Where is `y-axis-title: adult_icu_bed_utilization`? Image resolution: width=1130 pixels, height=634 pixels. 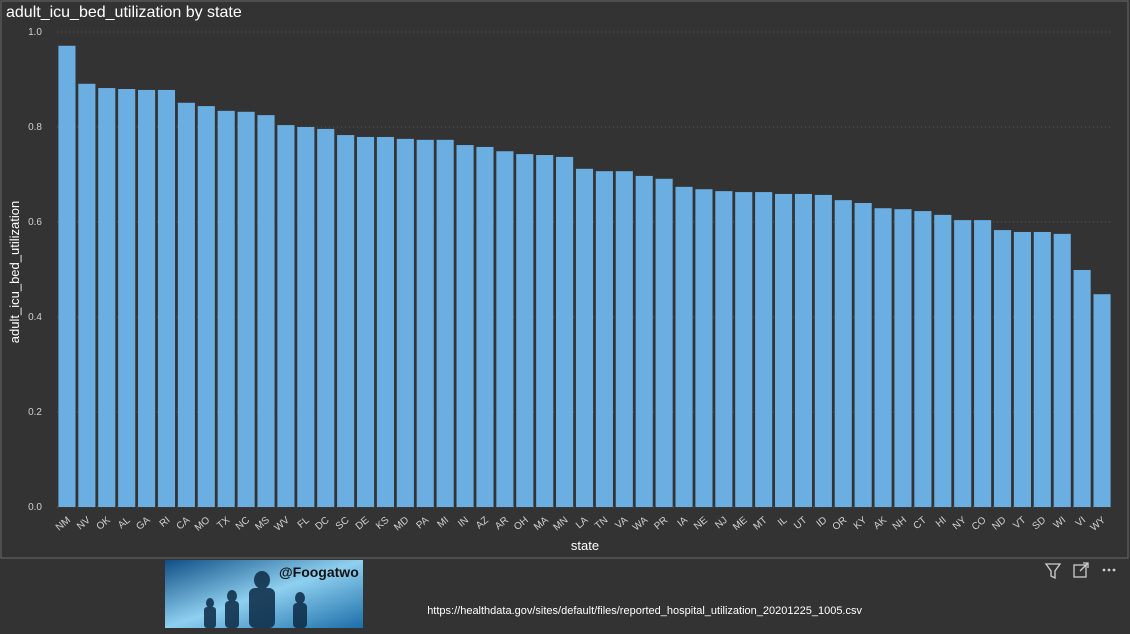 y-axis-title: adult_icu_bed_utilization is located at coordinates (14, 272).